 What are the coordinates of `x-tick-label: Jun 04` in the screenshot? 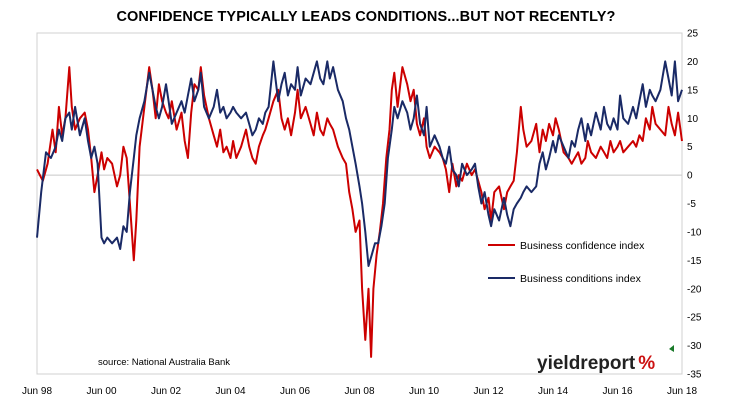 It's located at (230, 391).